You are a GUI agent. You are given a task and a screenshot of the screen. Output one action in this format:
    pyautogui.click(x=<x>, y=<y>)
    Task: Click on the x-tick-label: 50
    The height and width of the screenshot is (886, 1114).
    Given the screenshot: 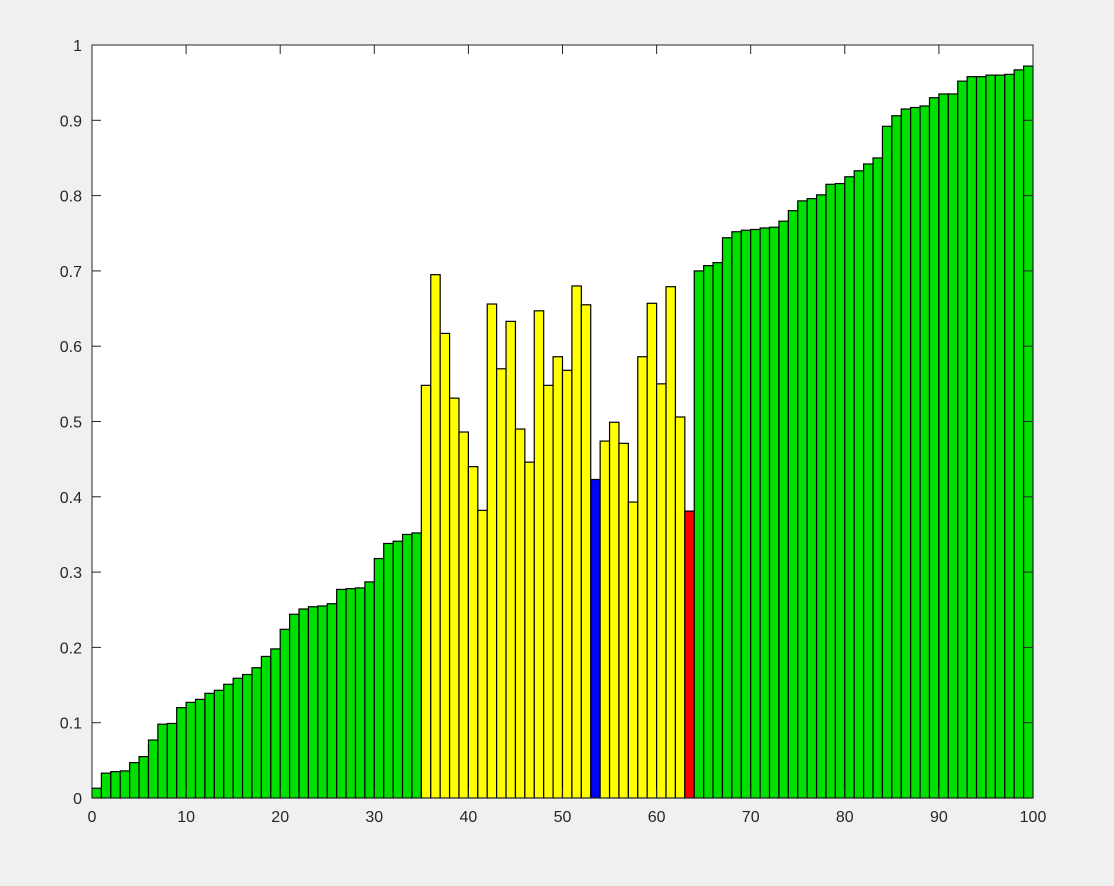 What is the action you would take?
    pyautogui.click(x=563, y=817)
    